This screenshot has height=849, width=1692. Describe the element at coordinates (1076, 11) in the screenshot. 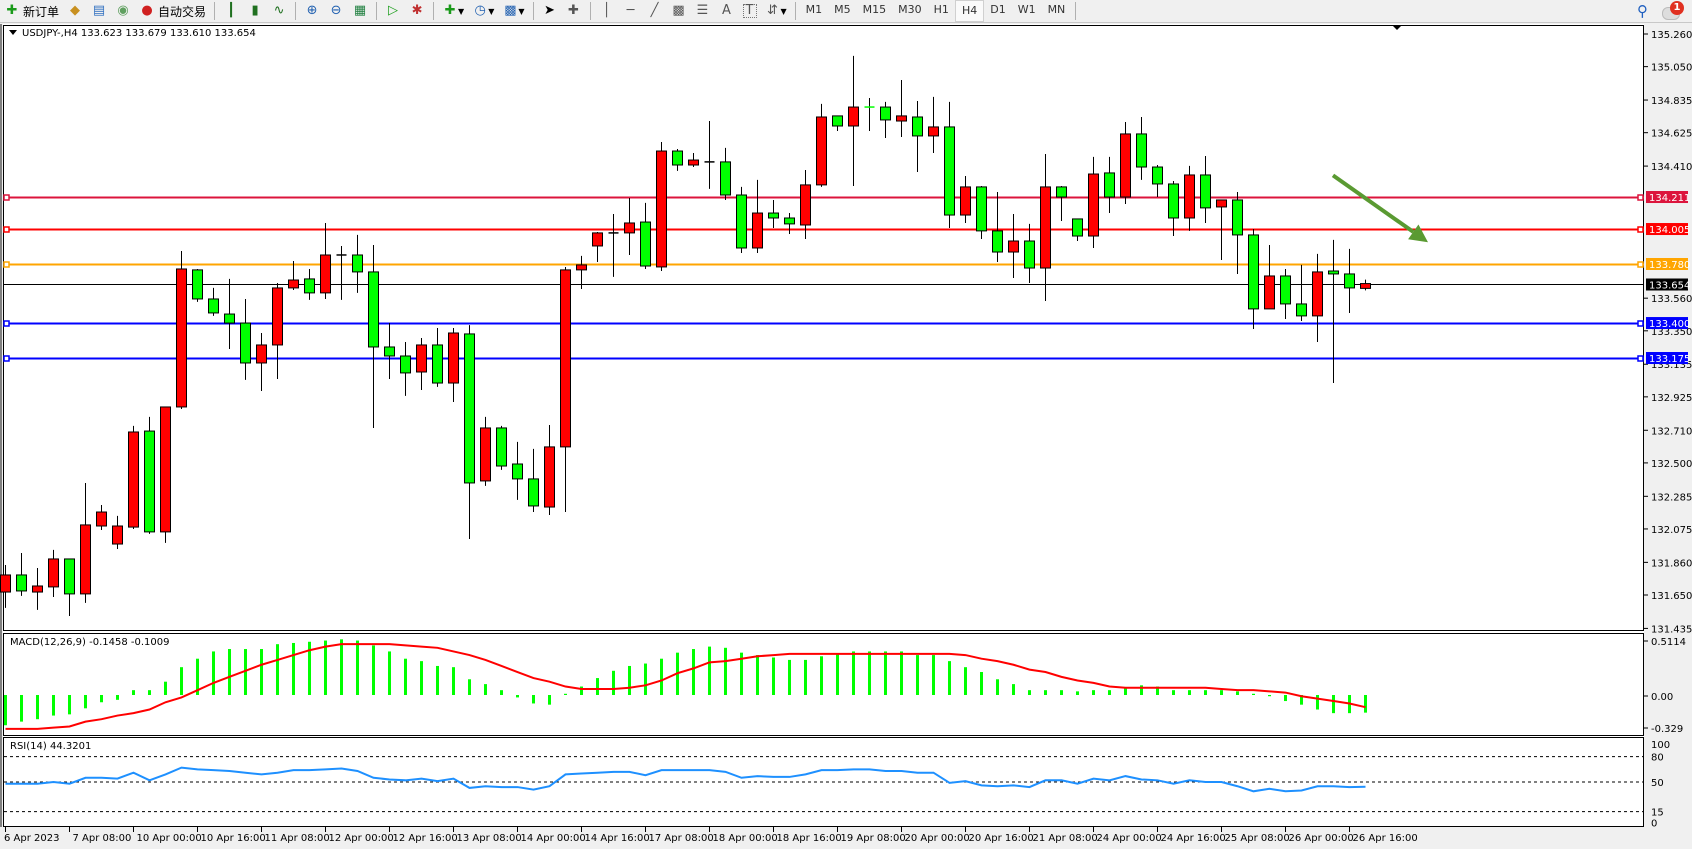

I see `toolbar-separator` at that location.